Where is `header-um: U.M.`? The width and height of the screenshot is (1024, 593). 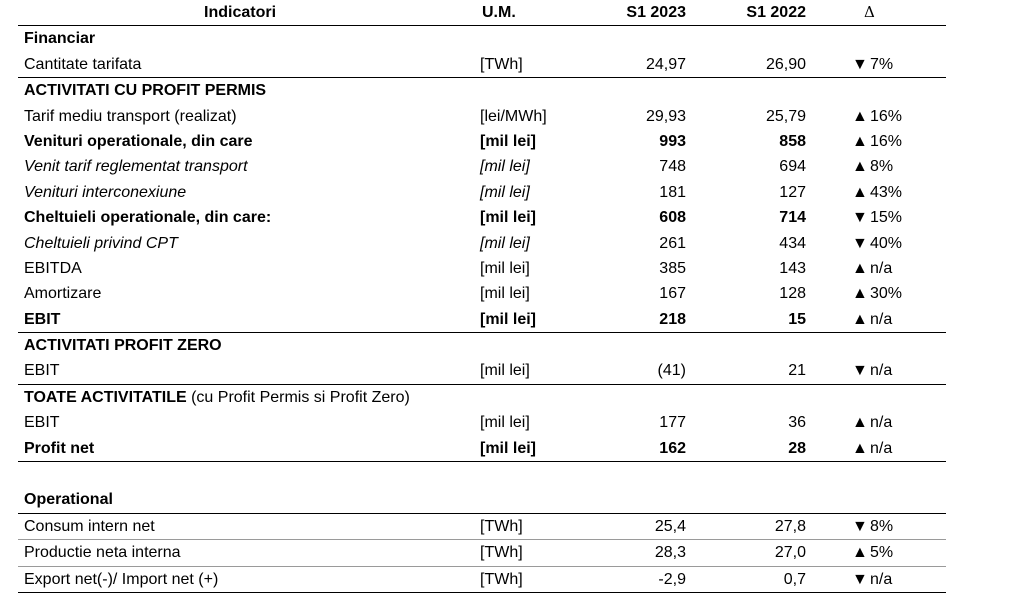 header-um: U.M. is located at coordinates (499, 12).